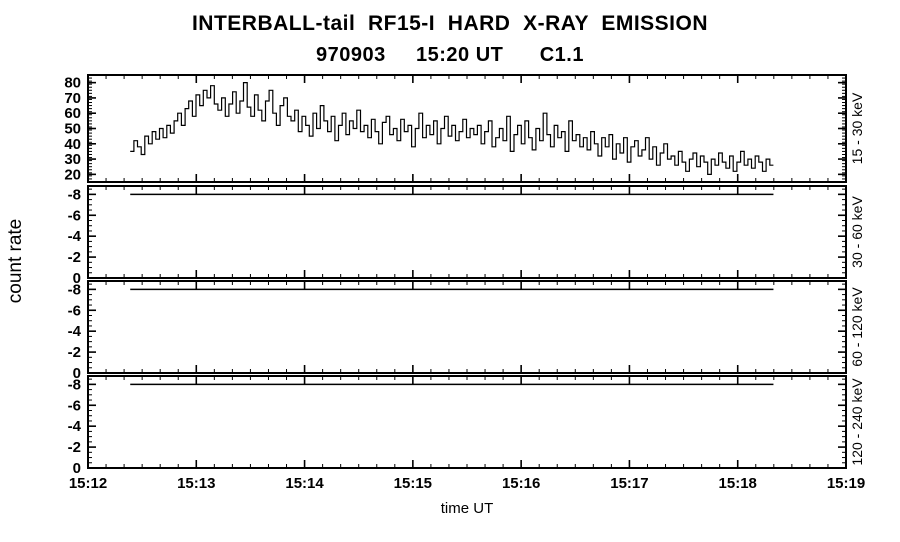  Describe the element at coordinates (72, 83) in the screenshot. I see `y-tick-label: 80` at that location.